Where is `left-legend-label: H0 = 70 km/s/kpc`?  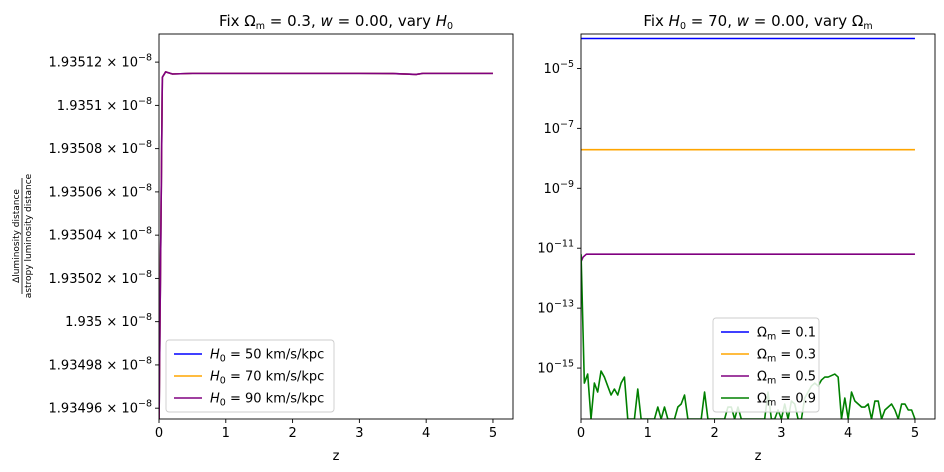
left-legend-label: H0 = 70 km/s/kpc is located at coordinates (267, 378).